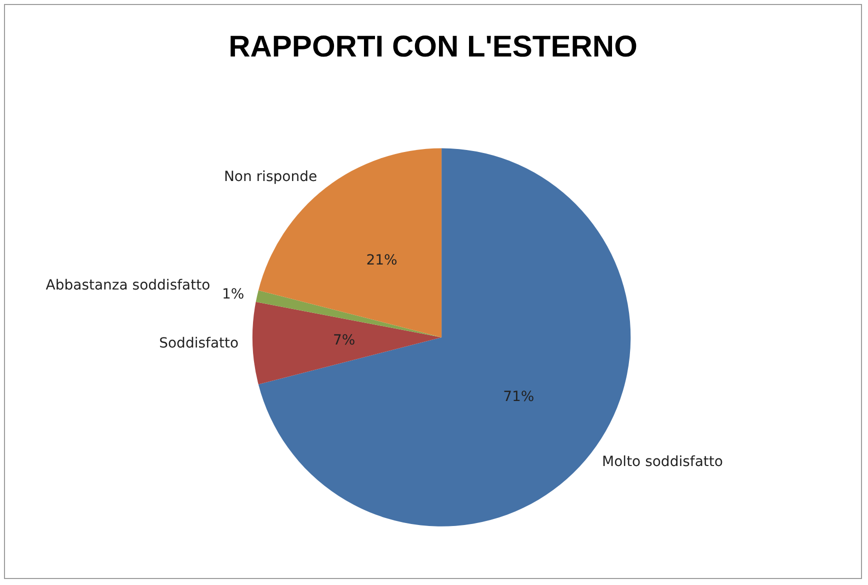 This screenshot has width=868, height=585. I want to click on slice-label: Molto soddisfatto, so click(662, 462).